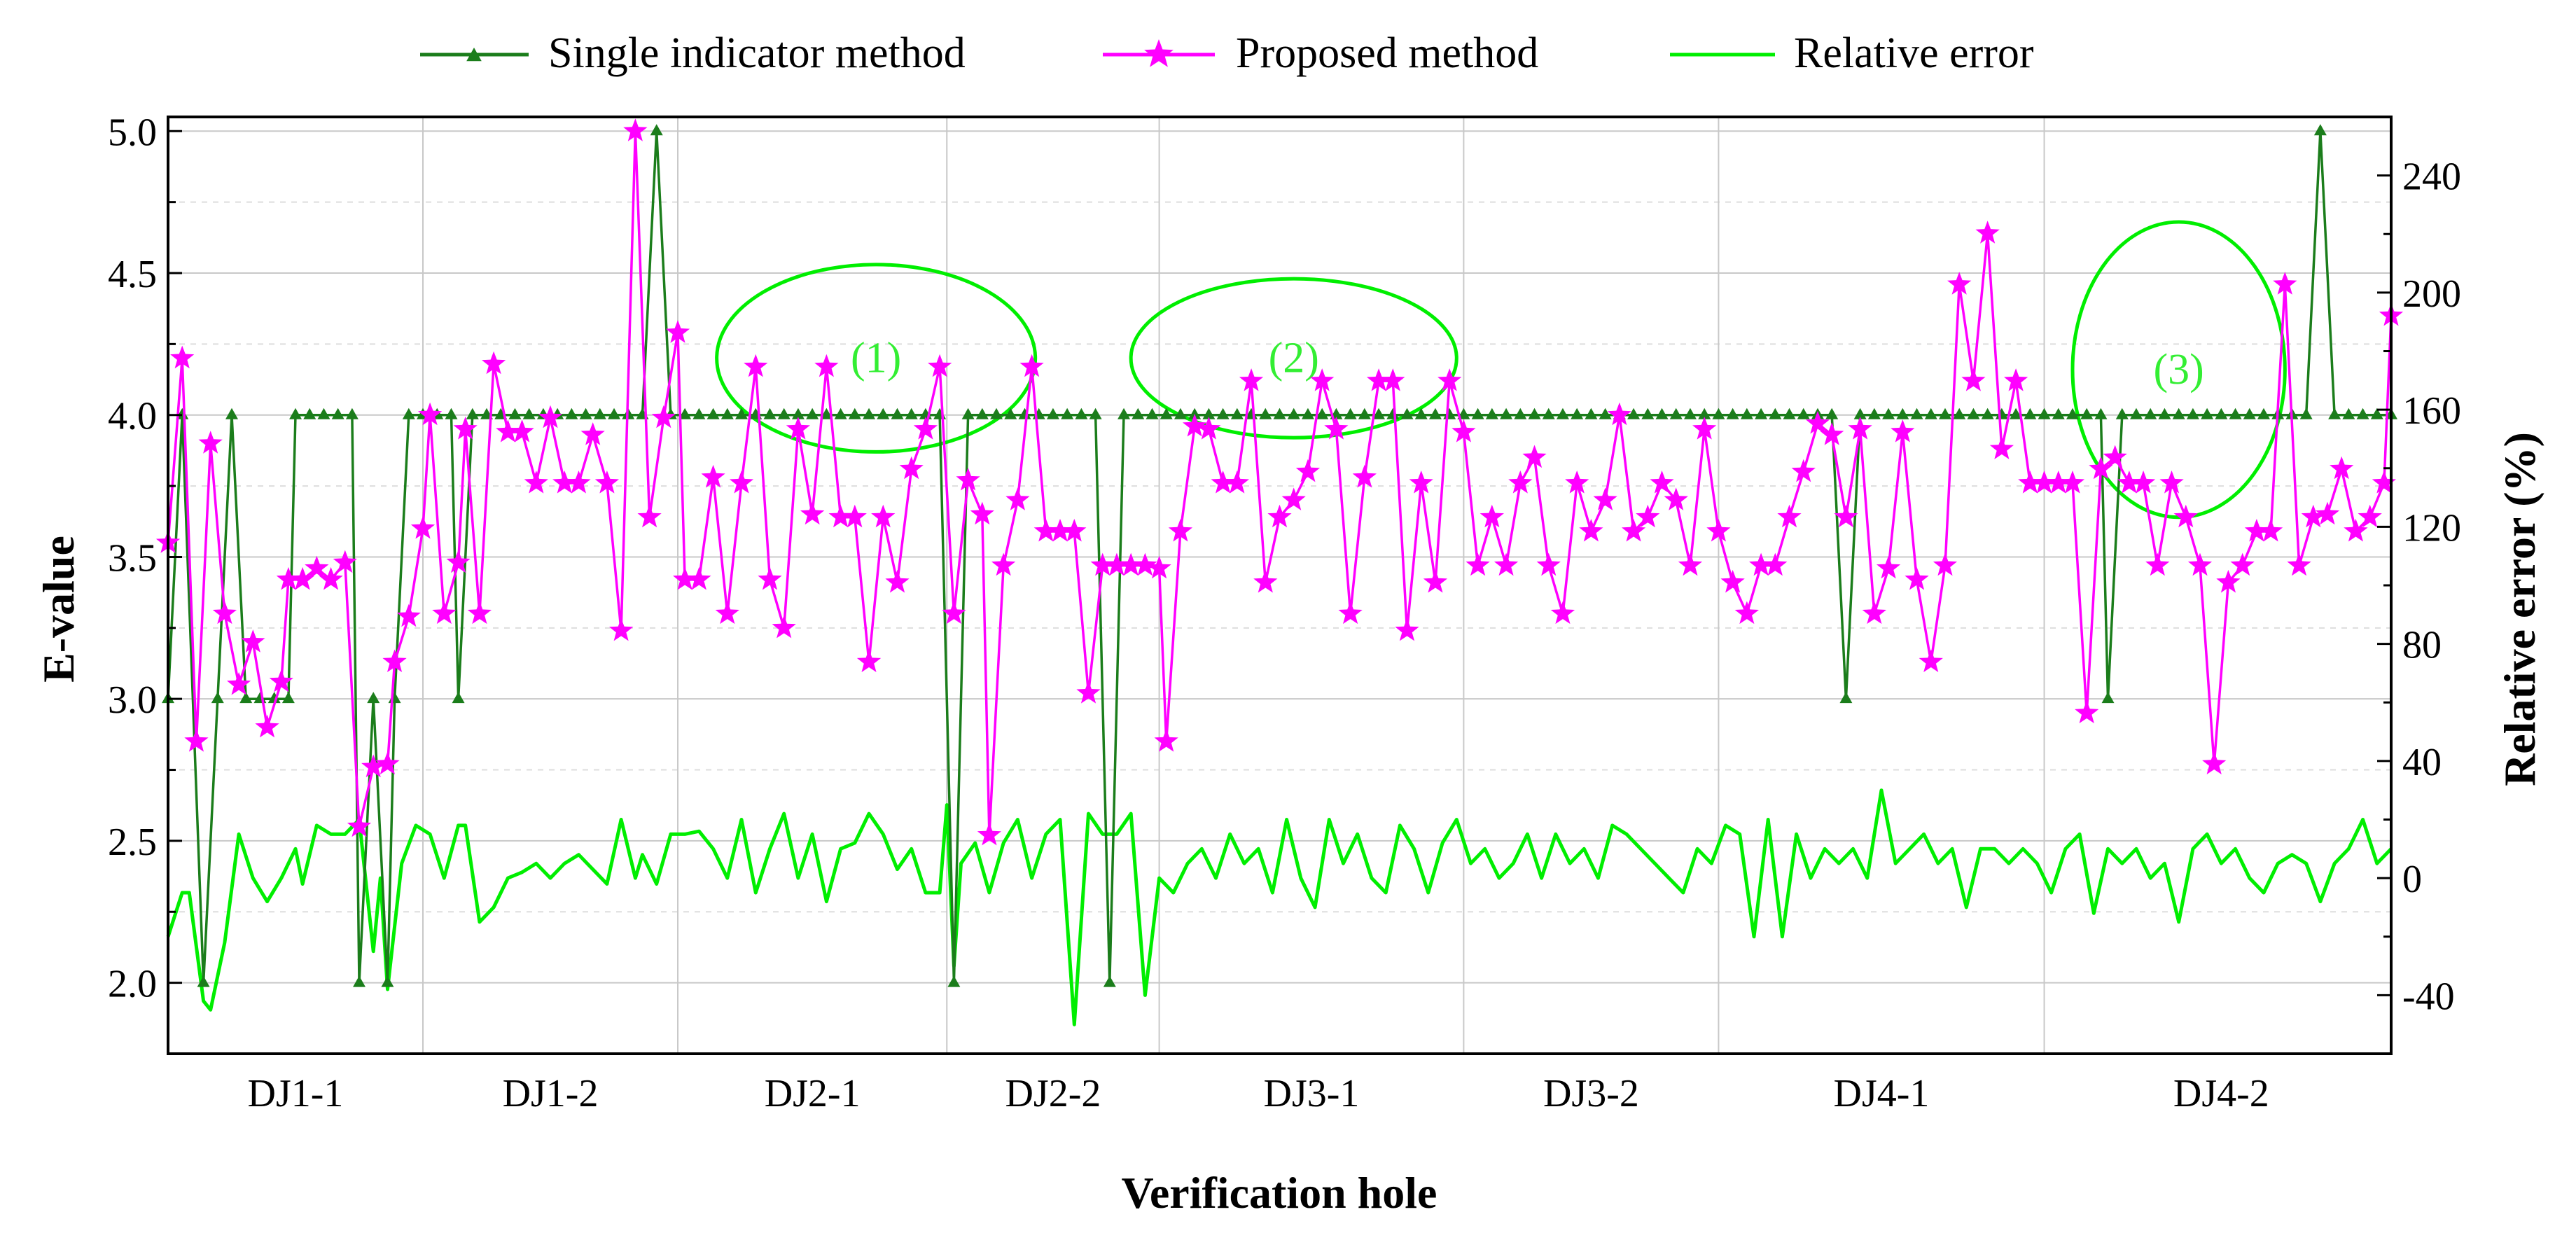  Describe the element at coordinates (551, 1093) in the screenshot. I see `x-category-label: DJ1-2` at that location.